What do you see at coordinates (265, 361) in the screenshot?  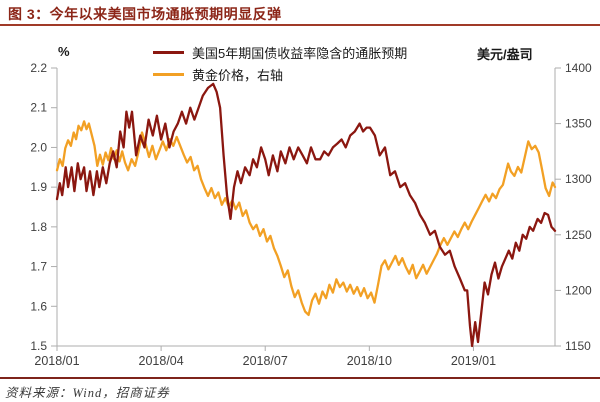 I see `x-tick-label: 2018/07` at bounding box center [265, 361].